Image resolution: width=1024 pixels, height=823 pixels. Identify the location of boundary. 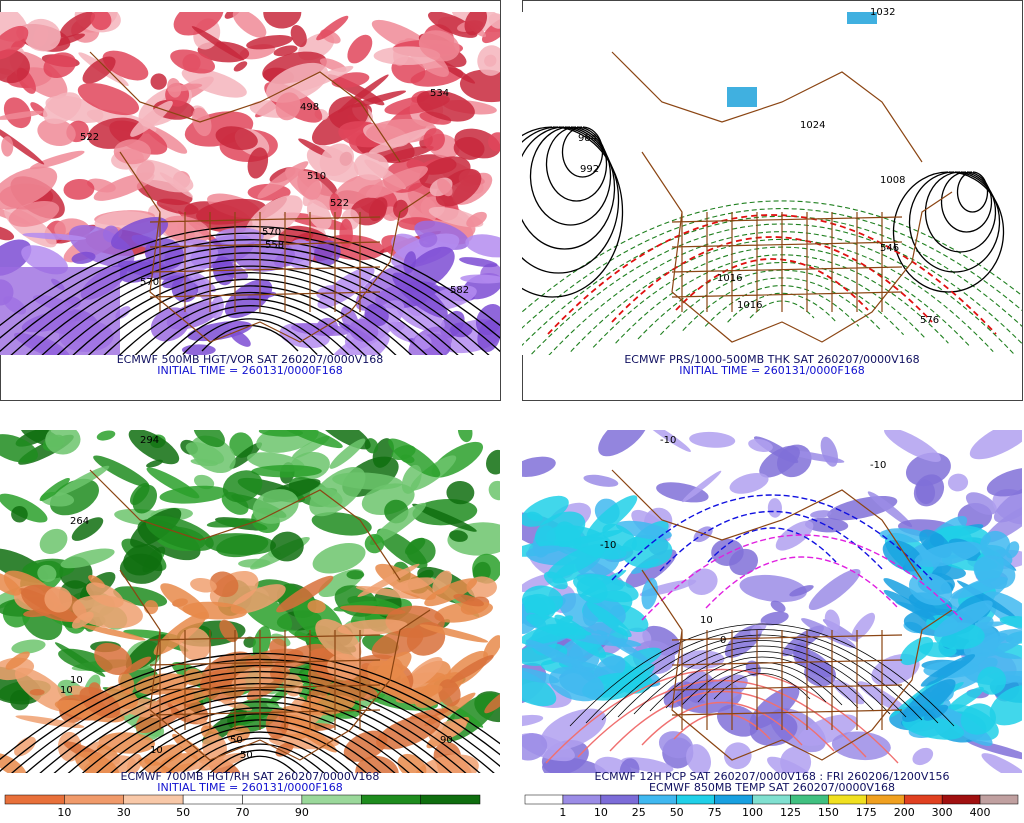
(260, 615).